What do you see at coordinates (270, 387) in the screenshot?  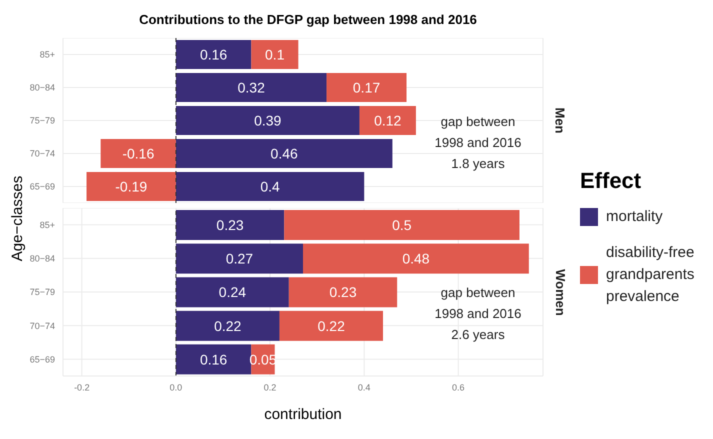 I see `x-tick-label: 0.2` at bounding box center [270, 387].